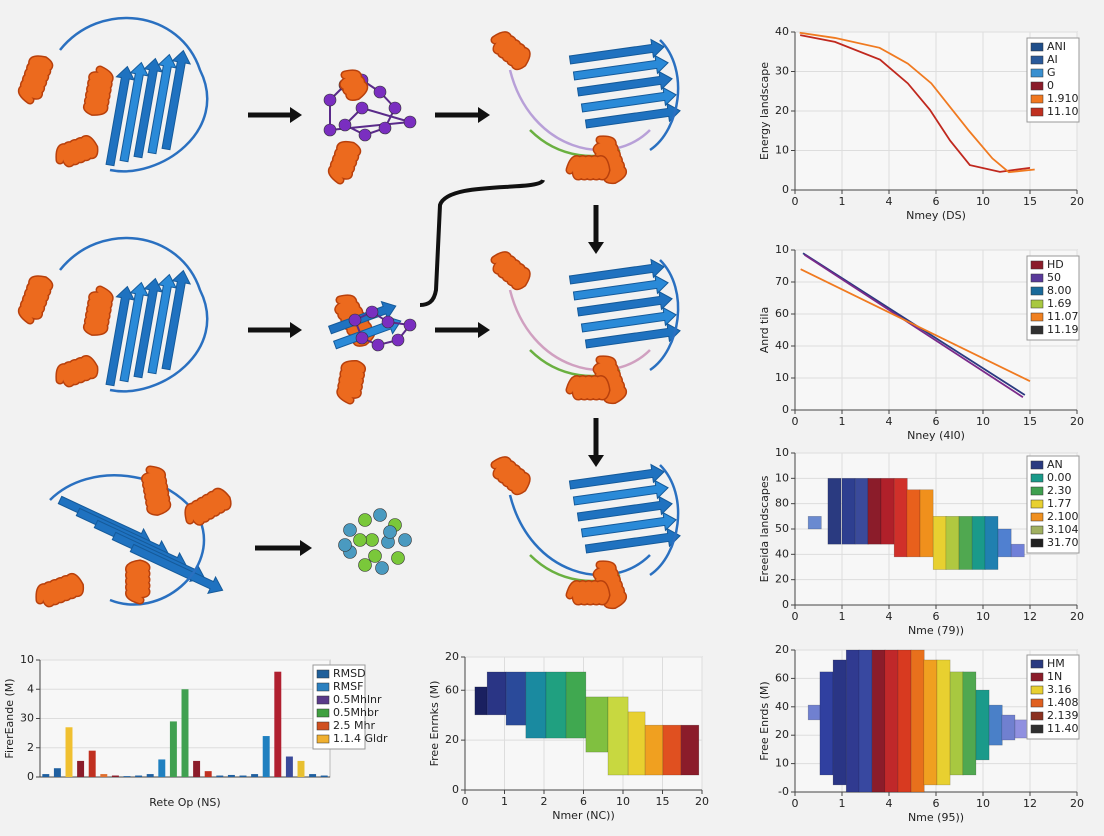 This screenshot has width=1104, height=836. Describe the element at coordinates (936, 435) in the screenshot. I see `x-axis-label: Nney (4I0)` at that location.